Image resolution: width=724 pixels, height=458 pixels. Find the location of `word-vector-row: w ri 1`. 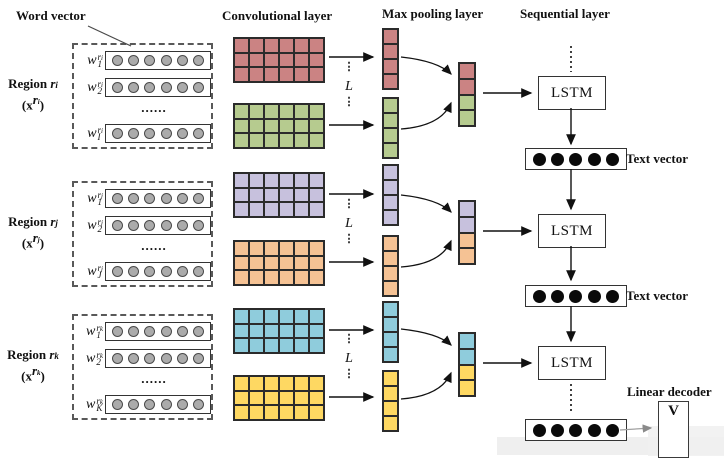

word-vector-row: w ri 1 is located at coordinates (144, 60).